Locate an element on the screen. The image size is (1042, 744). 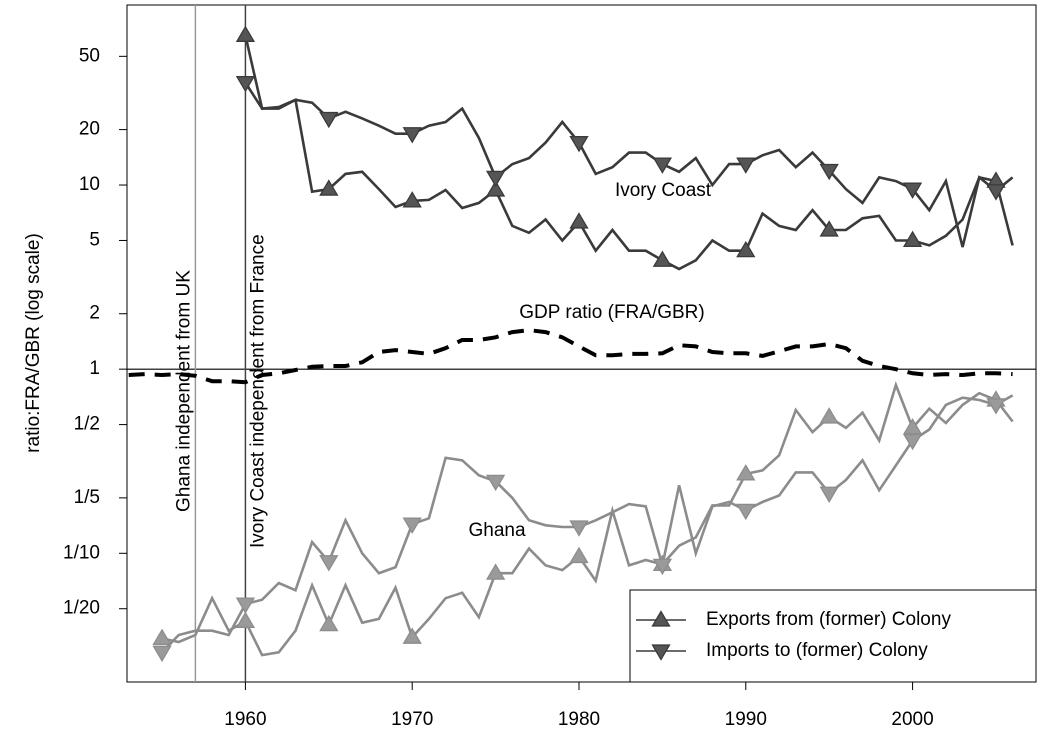
y-tick-label: 1 is located at coordinates (94, 368).